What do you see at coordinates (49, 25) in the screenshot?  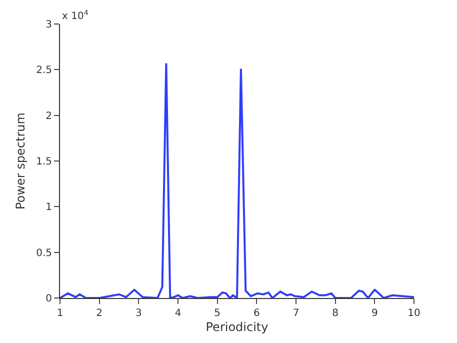 I see `y-tick-label: 3` at bounding box center [49, 25].